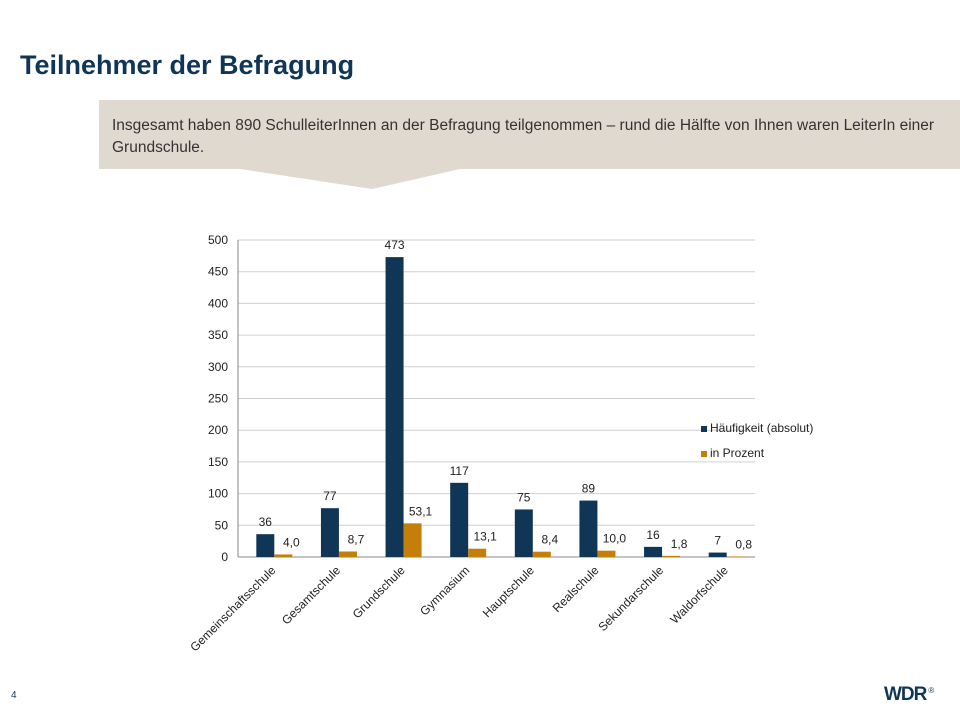  What do you see at coordinates (630, 598) in the screenshot?
I see `x-tick-label: Sekundarschule` at bounding box center [630, 598].